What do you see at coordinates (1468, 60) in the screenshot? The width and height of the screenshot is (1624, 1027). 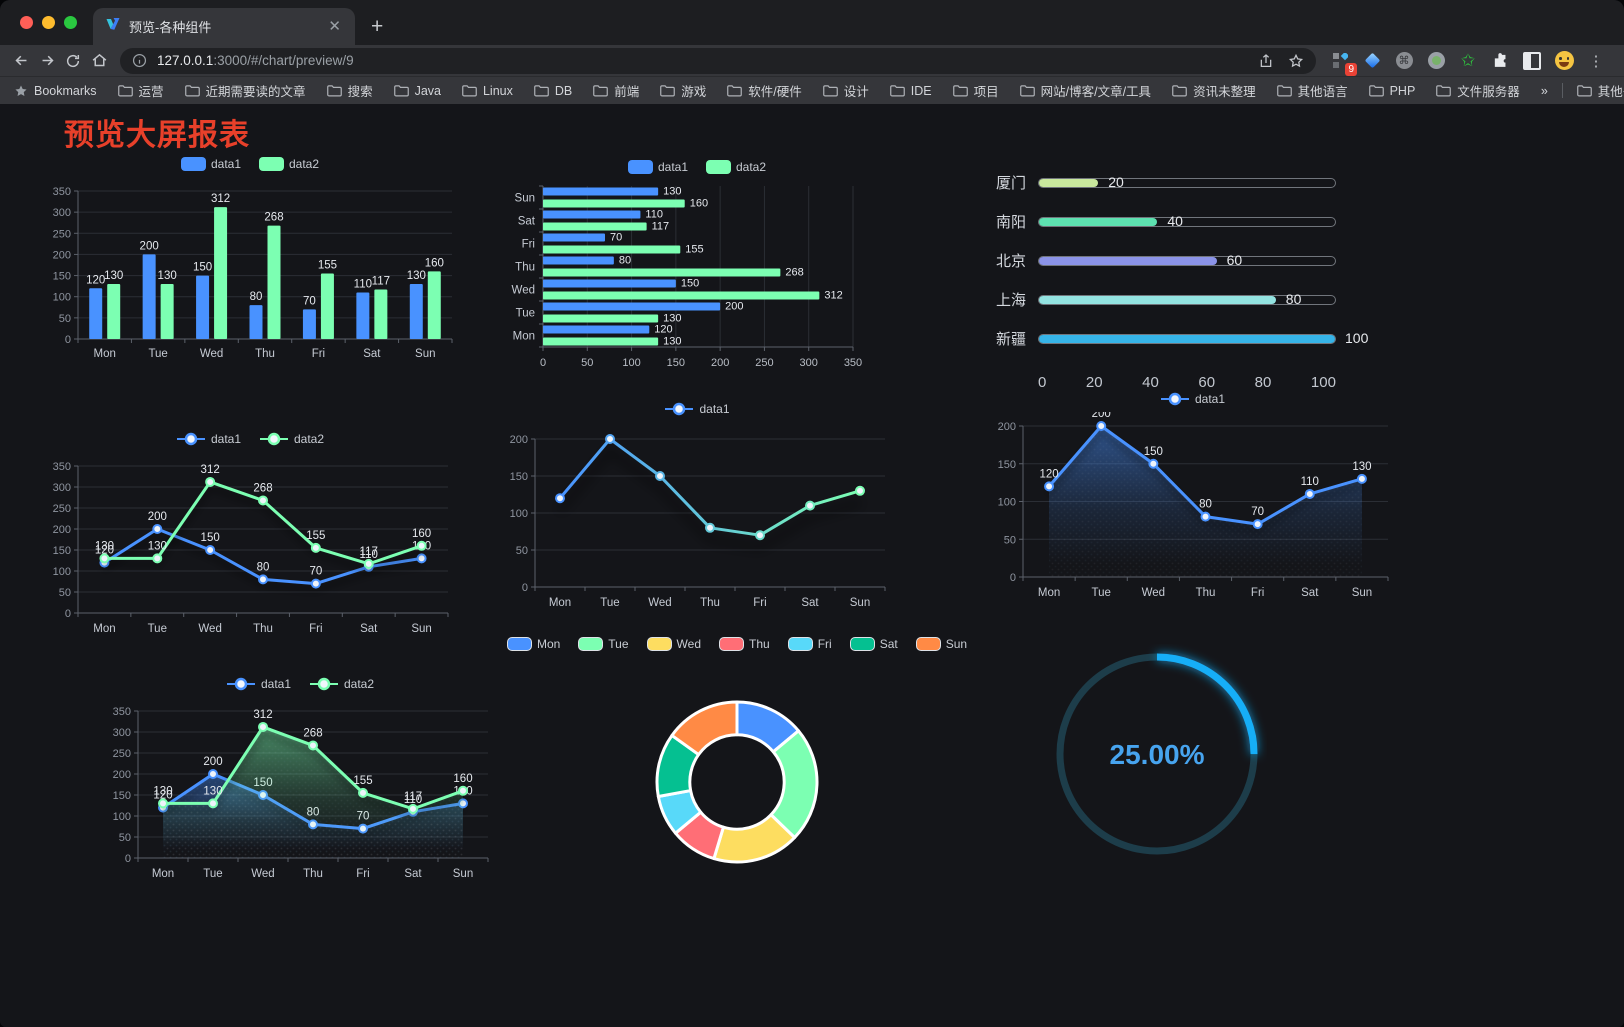 I see `star-extension-icon: ✩` at bounding box center [1468, 60].